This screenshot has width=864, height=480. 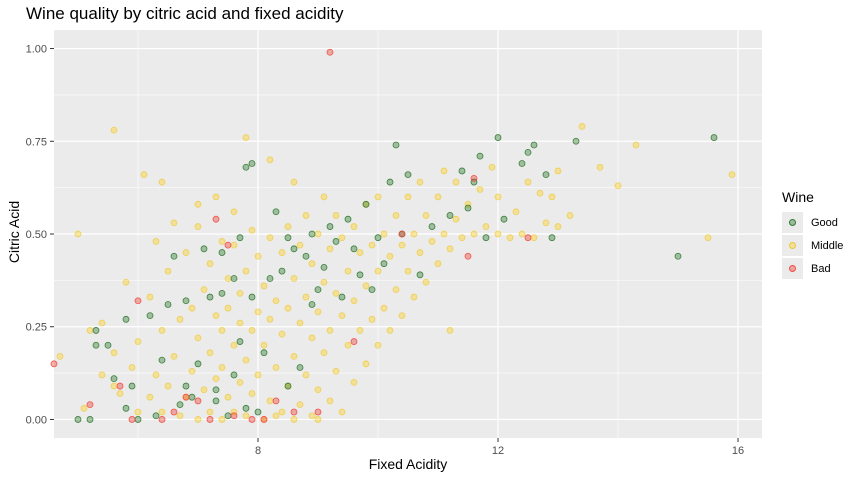 I want to click on legend: Wine Good Middle Bad, so click(x=812, y=234).